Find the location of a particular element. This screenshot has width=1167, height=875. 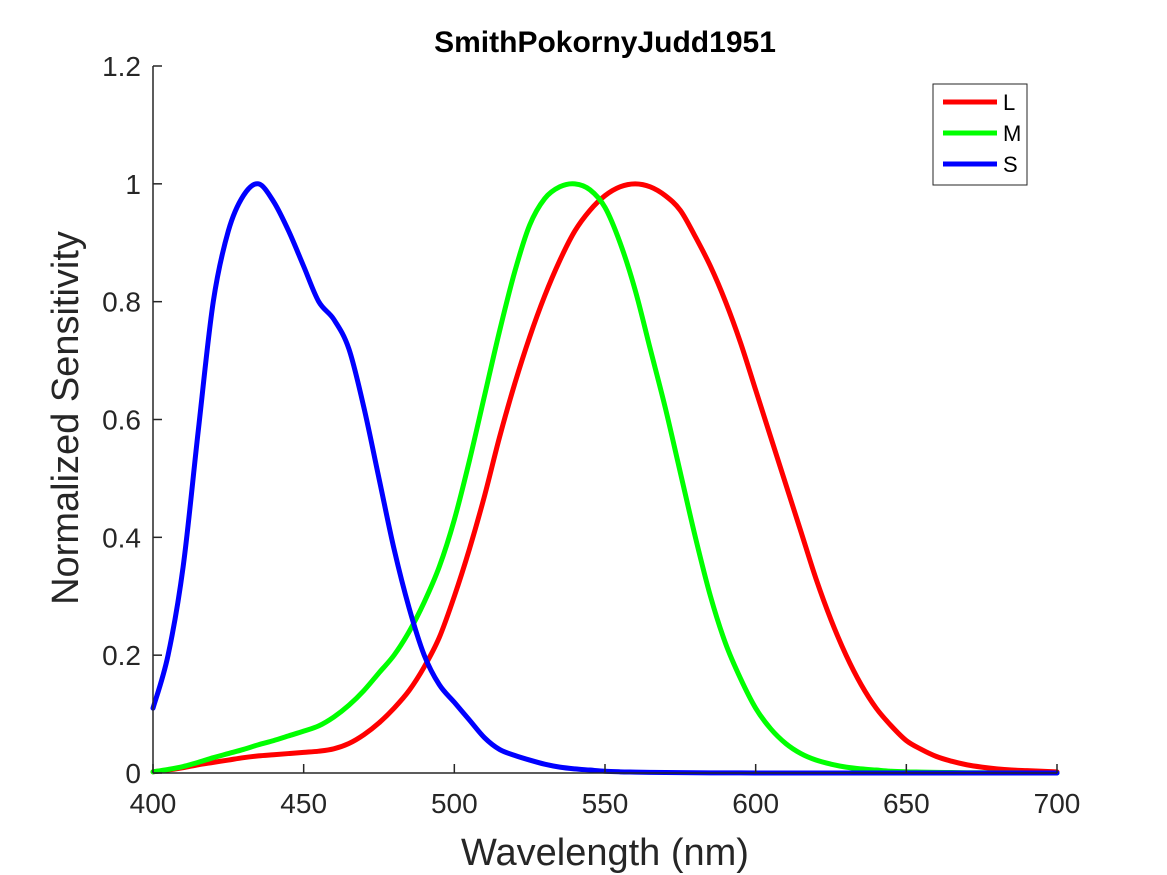

legend-label-m: M is located at coordinates (1012, 133).